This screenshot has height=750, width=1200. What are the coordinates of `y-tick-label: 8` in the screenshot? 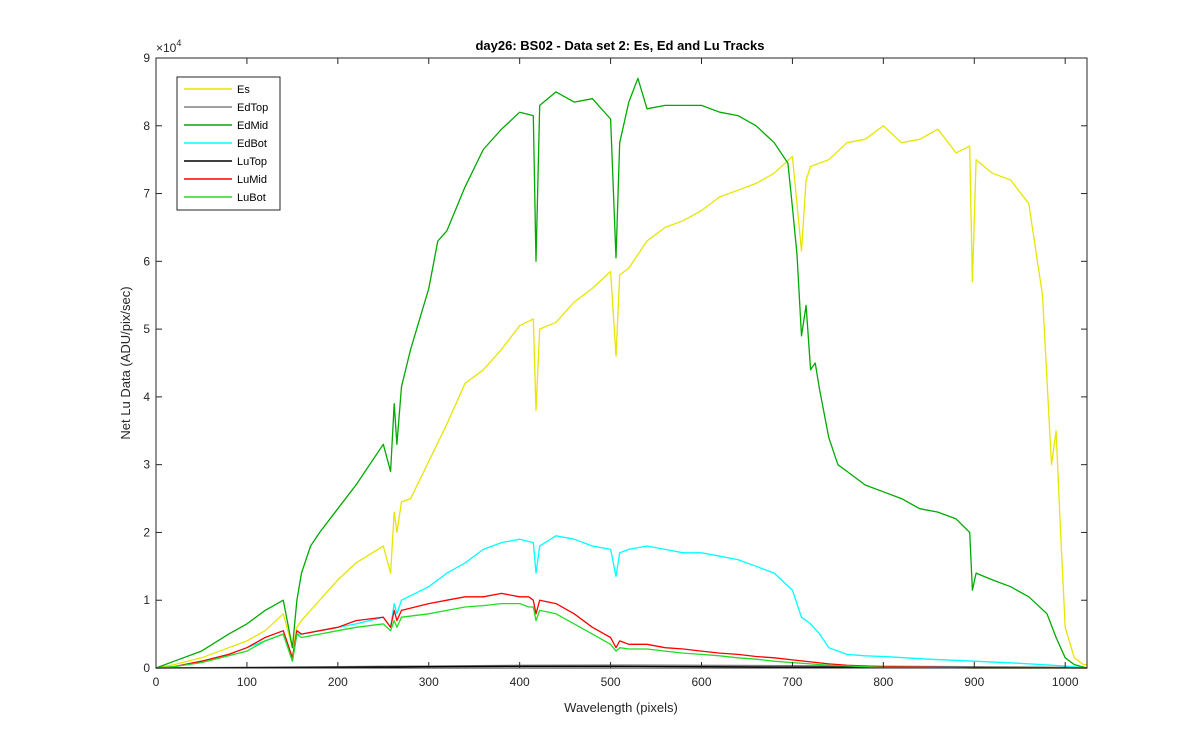 It's located at (146, 126).